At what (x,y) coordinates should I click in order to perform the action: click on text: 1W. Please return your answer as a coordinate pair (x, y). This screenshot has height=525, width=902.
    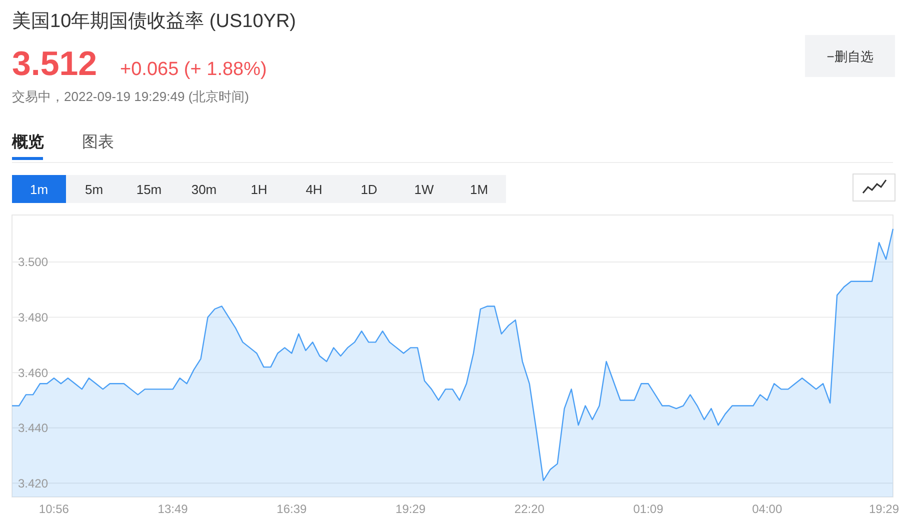
    Looking at the image, I should click on (424, 189).